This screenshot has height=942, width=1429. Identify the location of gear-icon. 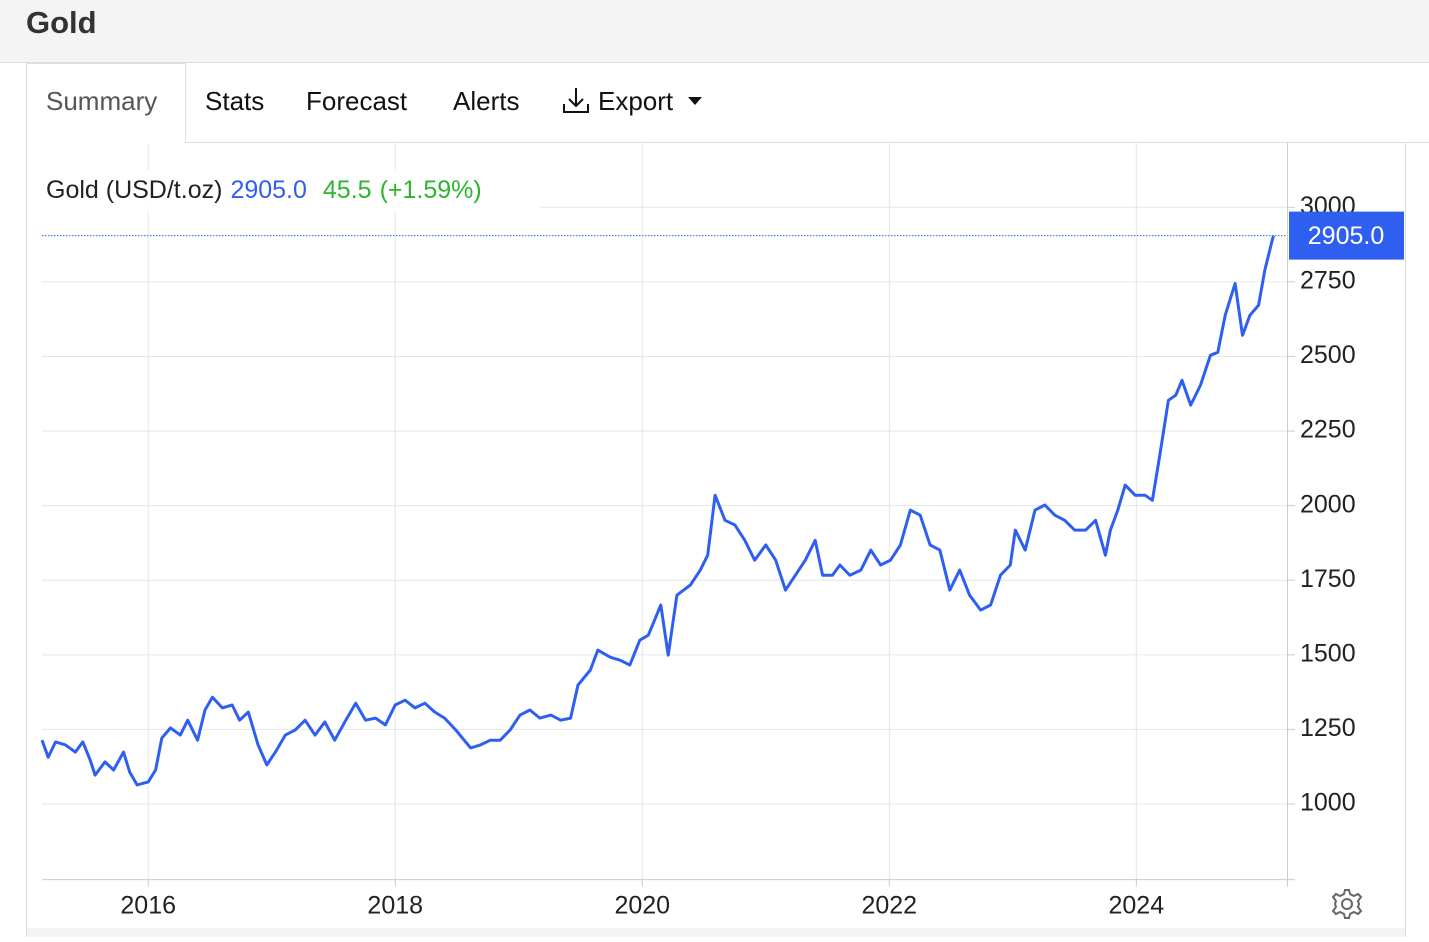
(1347, 904).